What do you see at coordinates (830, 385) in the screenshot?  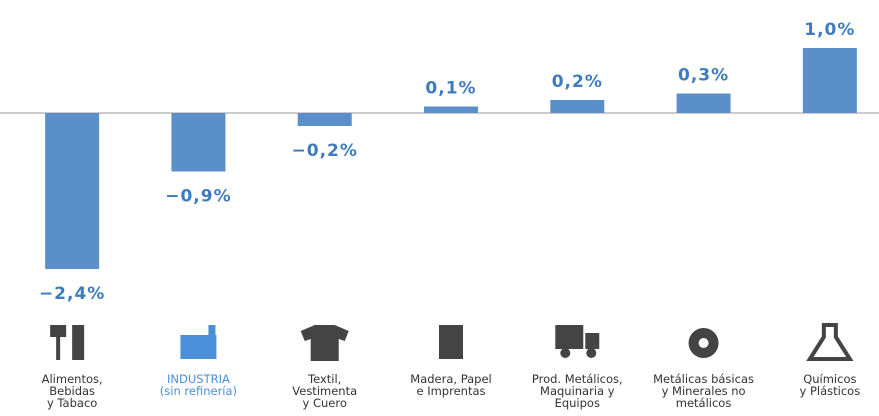 I see `category-label: Químicos y Plásticos` at bounding box center [830, 385].